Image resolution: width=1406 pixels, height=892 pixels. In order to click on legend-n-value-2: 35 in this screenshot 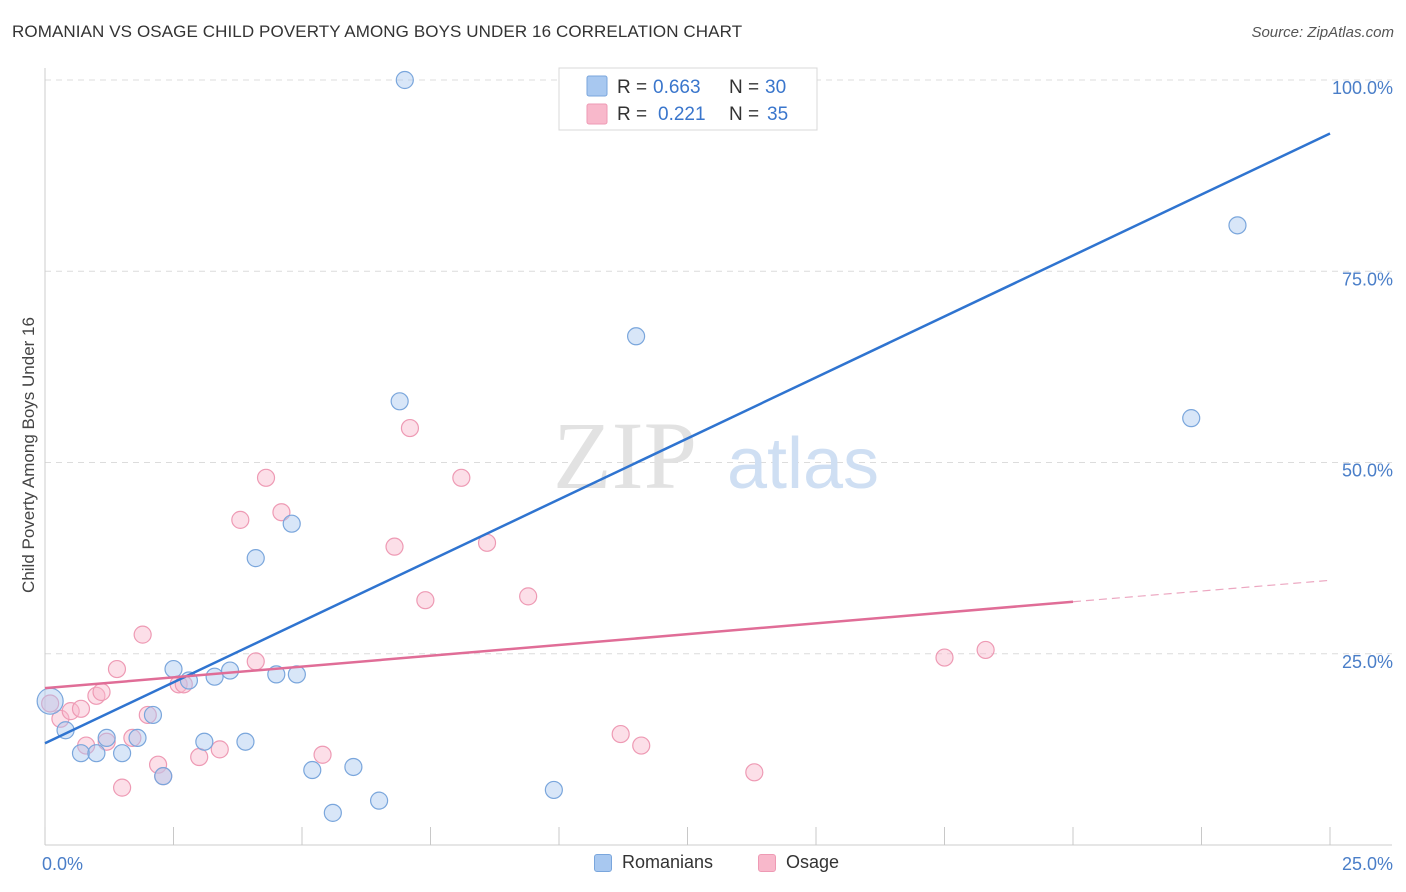, I will do `click(777, 114)`.